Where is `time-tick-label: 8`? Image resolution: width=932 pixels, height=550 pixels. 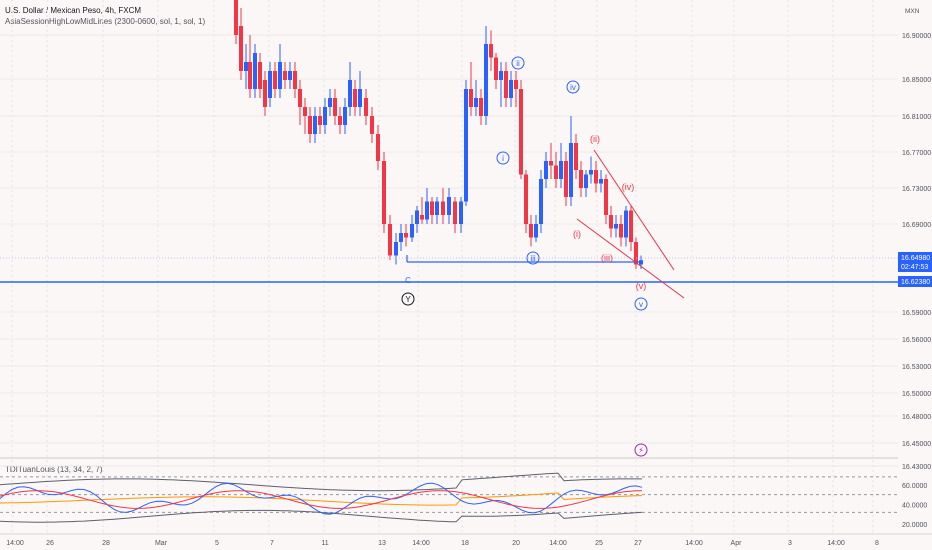 time-tick-label: 8 is located at coordinates (877, 543).